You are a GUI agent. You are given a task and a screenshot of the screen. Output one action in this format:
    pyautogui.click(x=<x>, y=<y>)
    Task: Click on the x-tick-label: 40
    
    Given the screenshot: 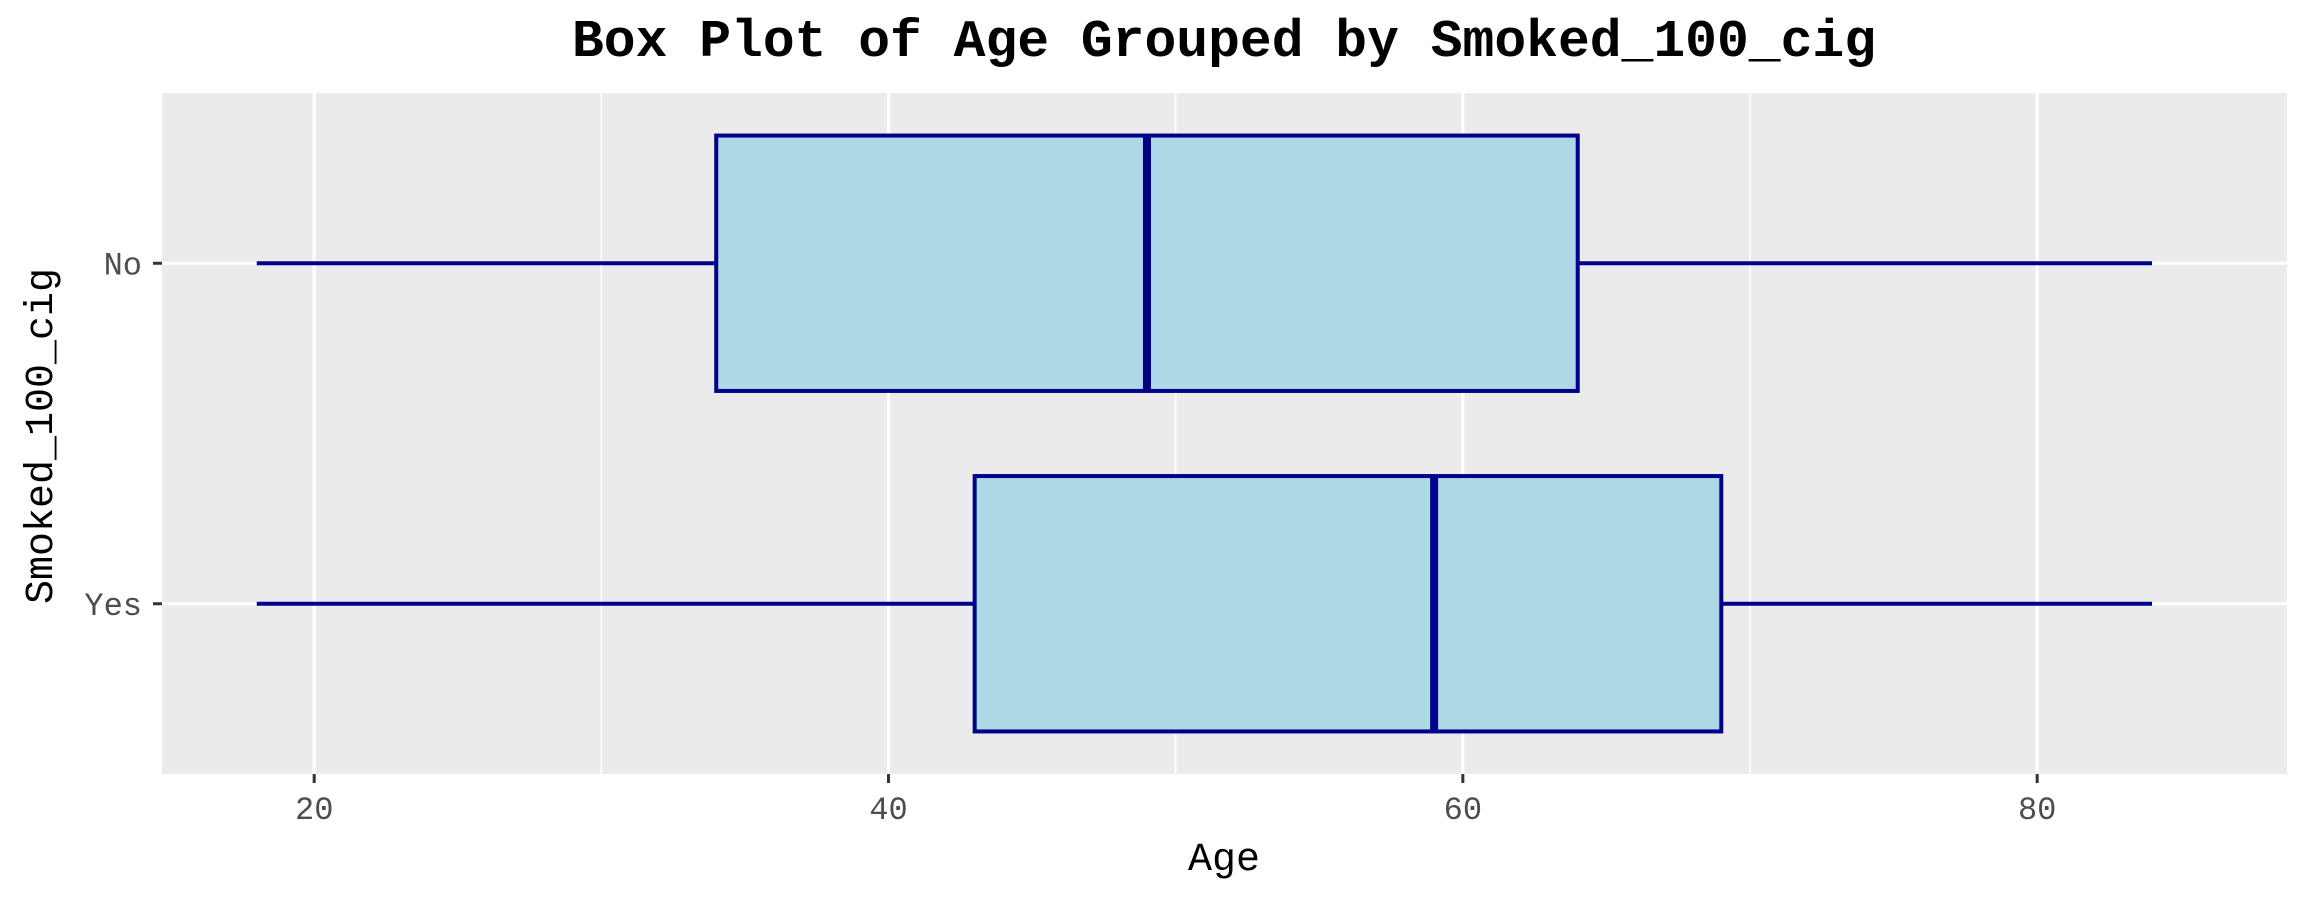 What is the action you would take?
    pyautogui.click(x=888, y=810)
    